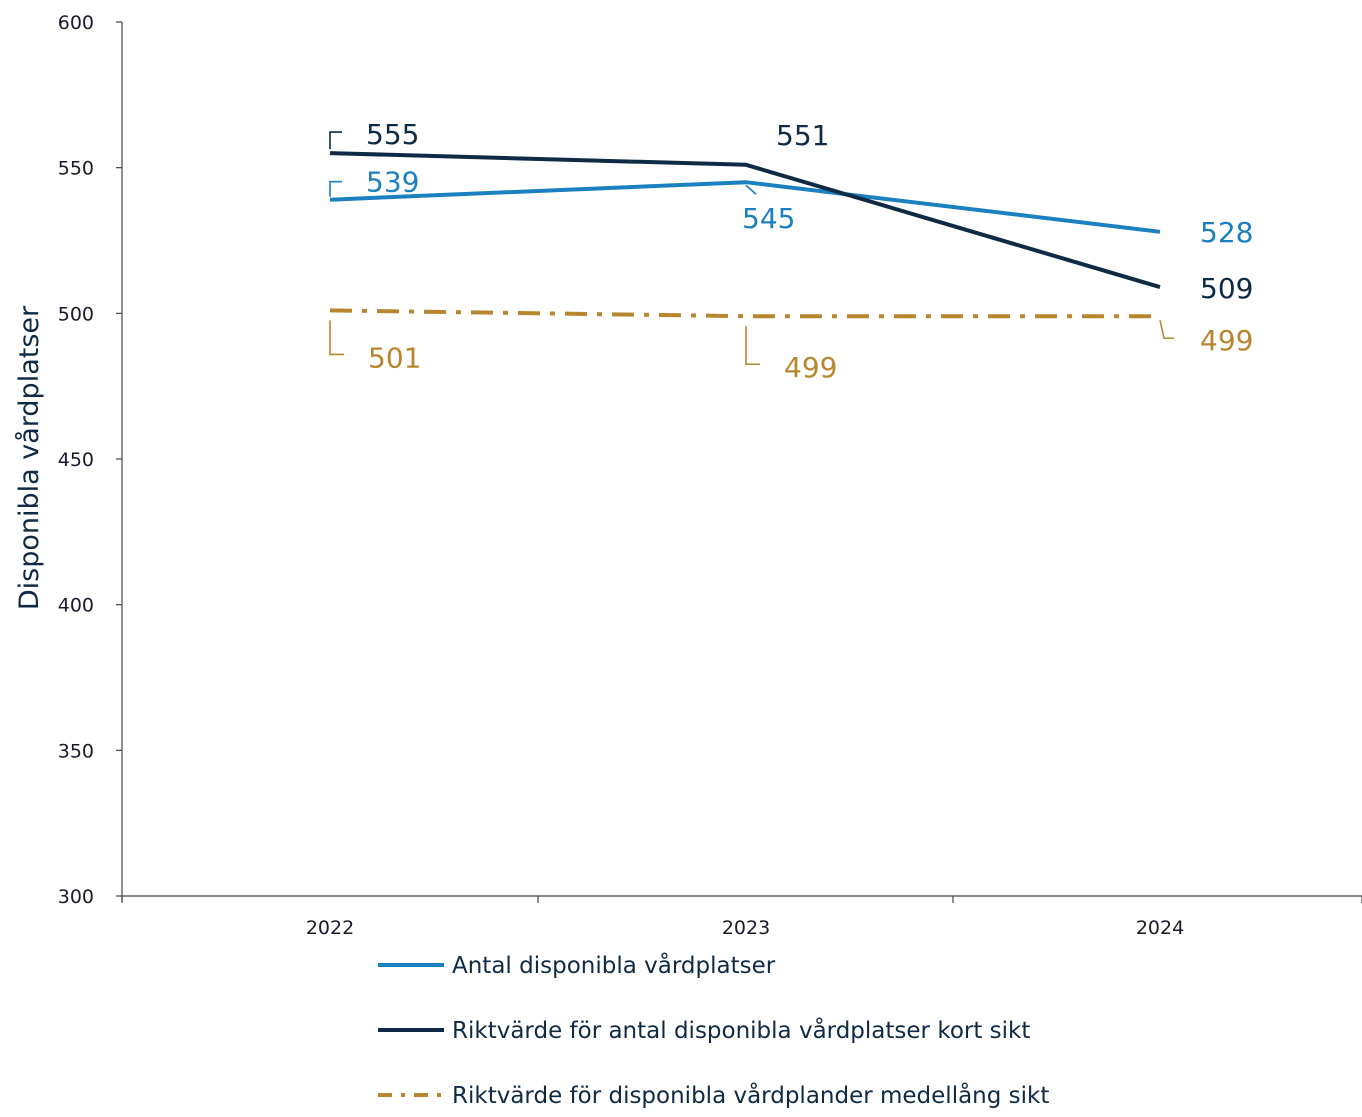 Image resolution: width=1362 pixels, height=1117 pixels. I want to click on y-tick-label: 450, so click(76, 460).